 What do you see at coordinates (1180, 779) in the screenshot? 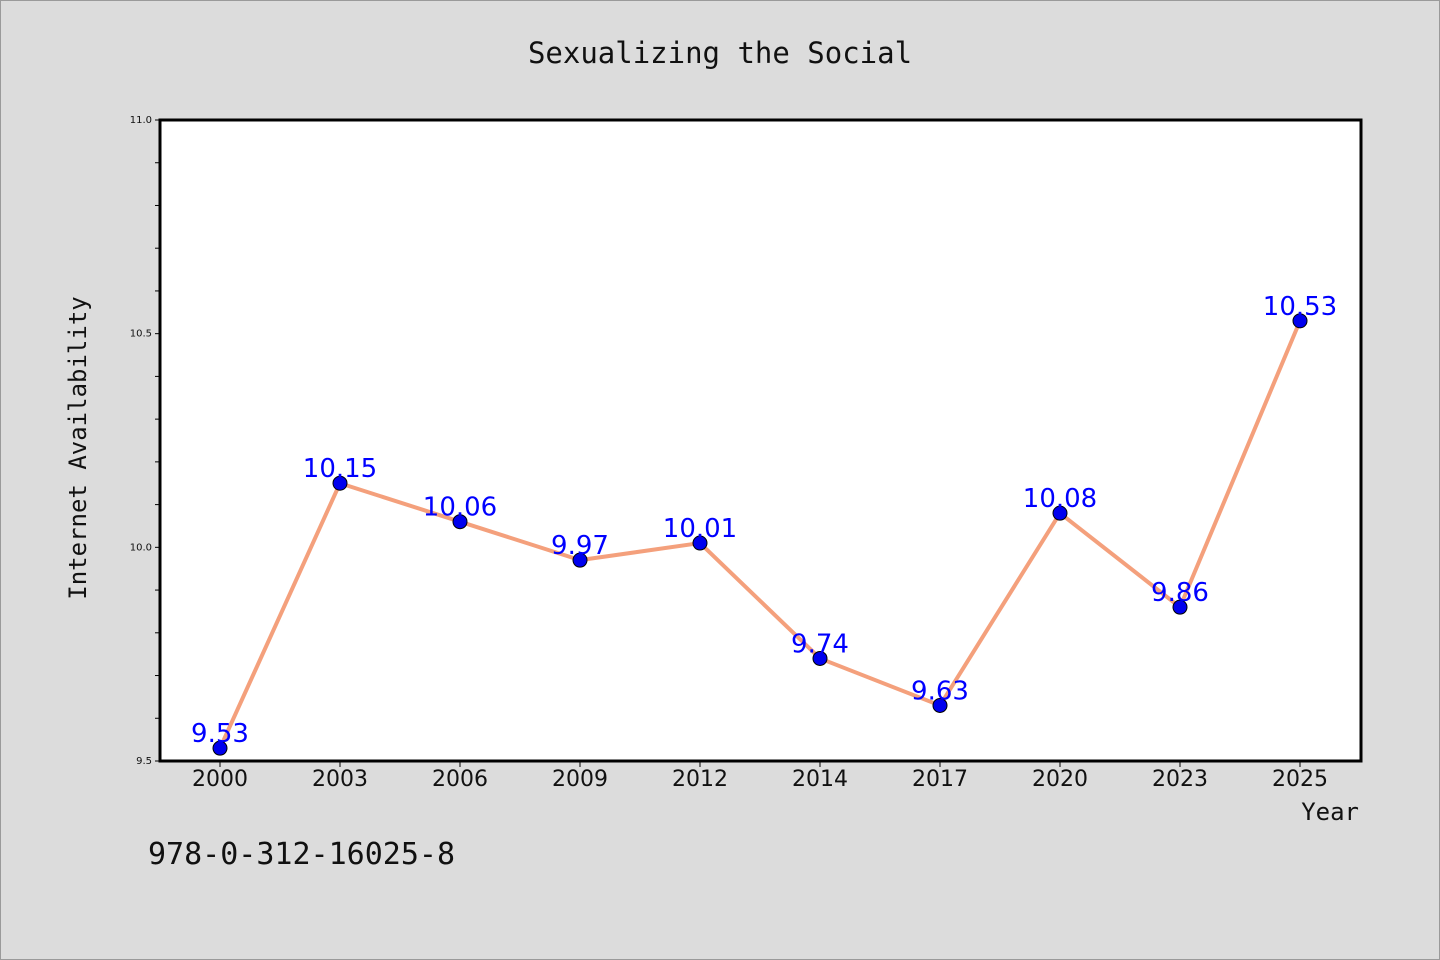
I see `x-tick-label: 2023` at bounding box center [1180, 779].